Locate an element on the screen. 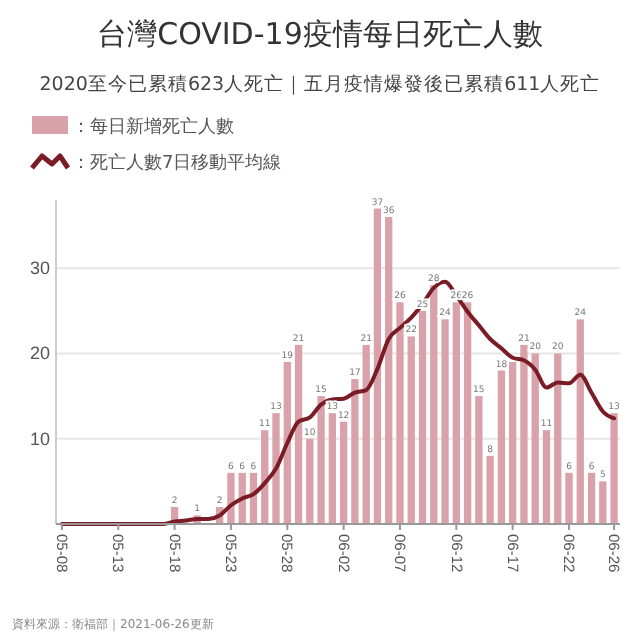 The image size is (640, 640). y-tick-label: 20 is located at coordinates (39, 353).